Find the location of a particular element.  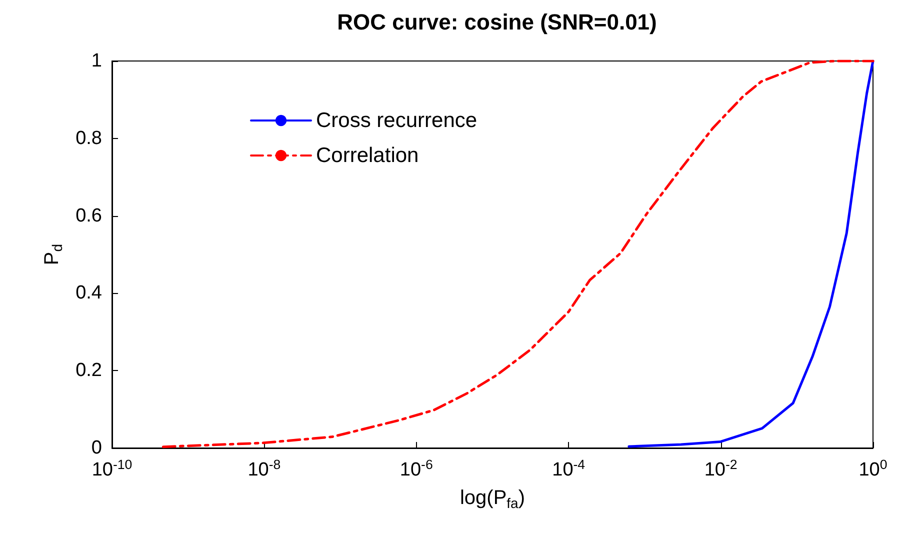

y-tick-label: 0 is located at coordinates (96, 448).